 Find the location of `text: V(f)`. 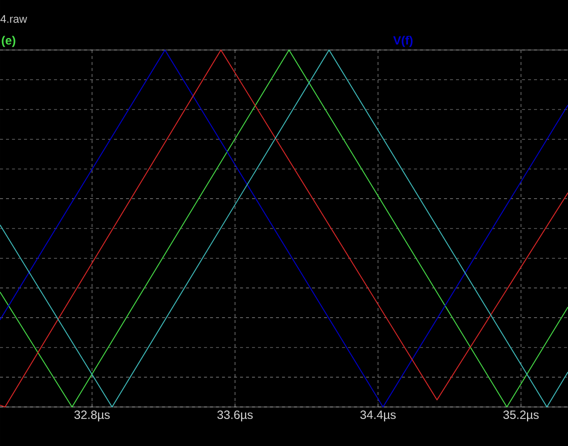

text: V(f) is located at coordinates (403, 42).